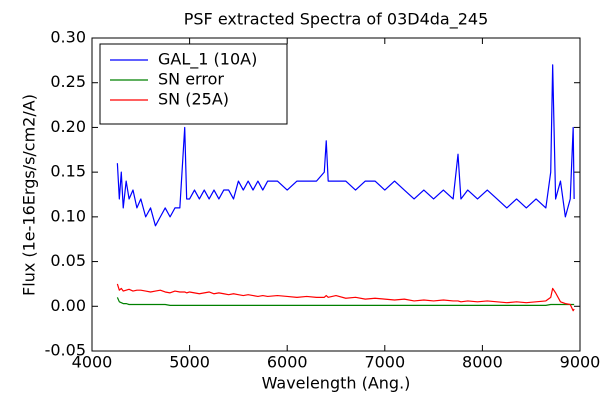 The width and height of the screenshot is (600, 400). I want to click on legend-label: SN (25A), so click(193, 99).